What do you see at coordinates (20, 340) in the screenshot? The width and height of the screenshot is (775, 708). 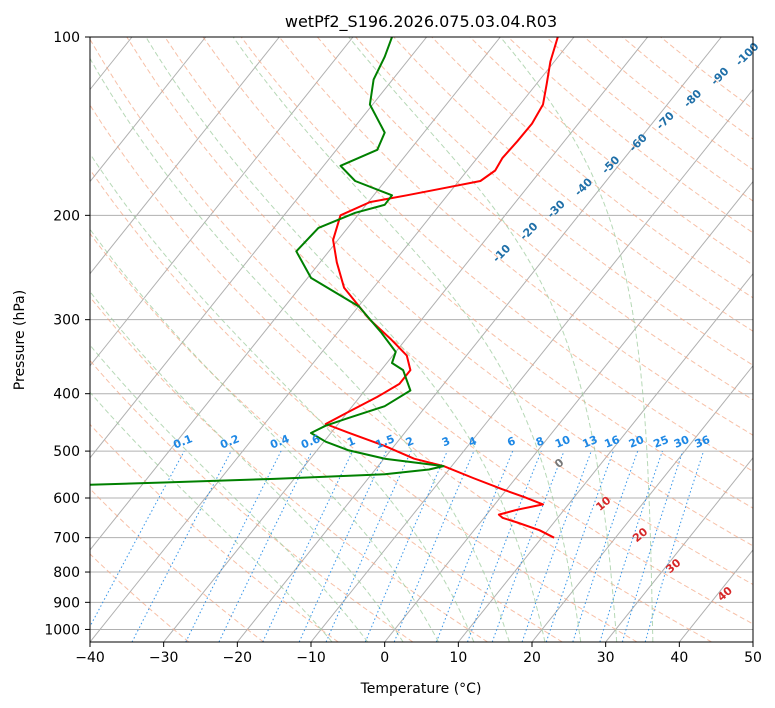 I see `y-axis-label: Pressure (hPa)` at bounding box center [20, 340].